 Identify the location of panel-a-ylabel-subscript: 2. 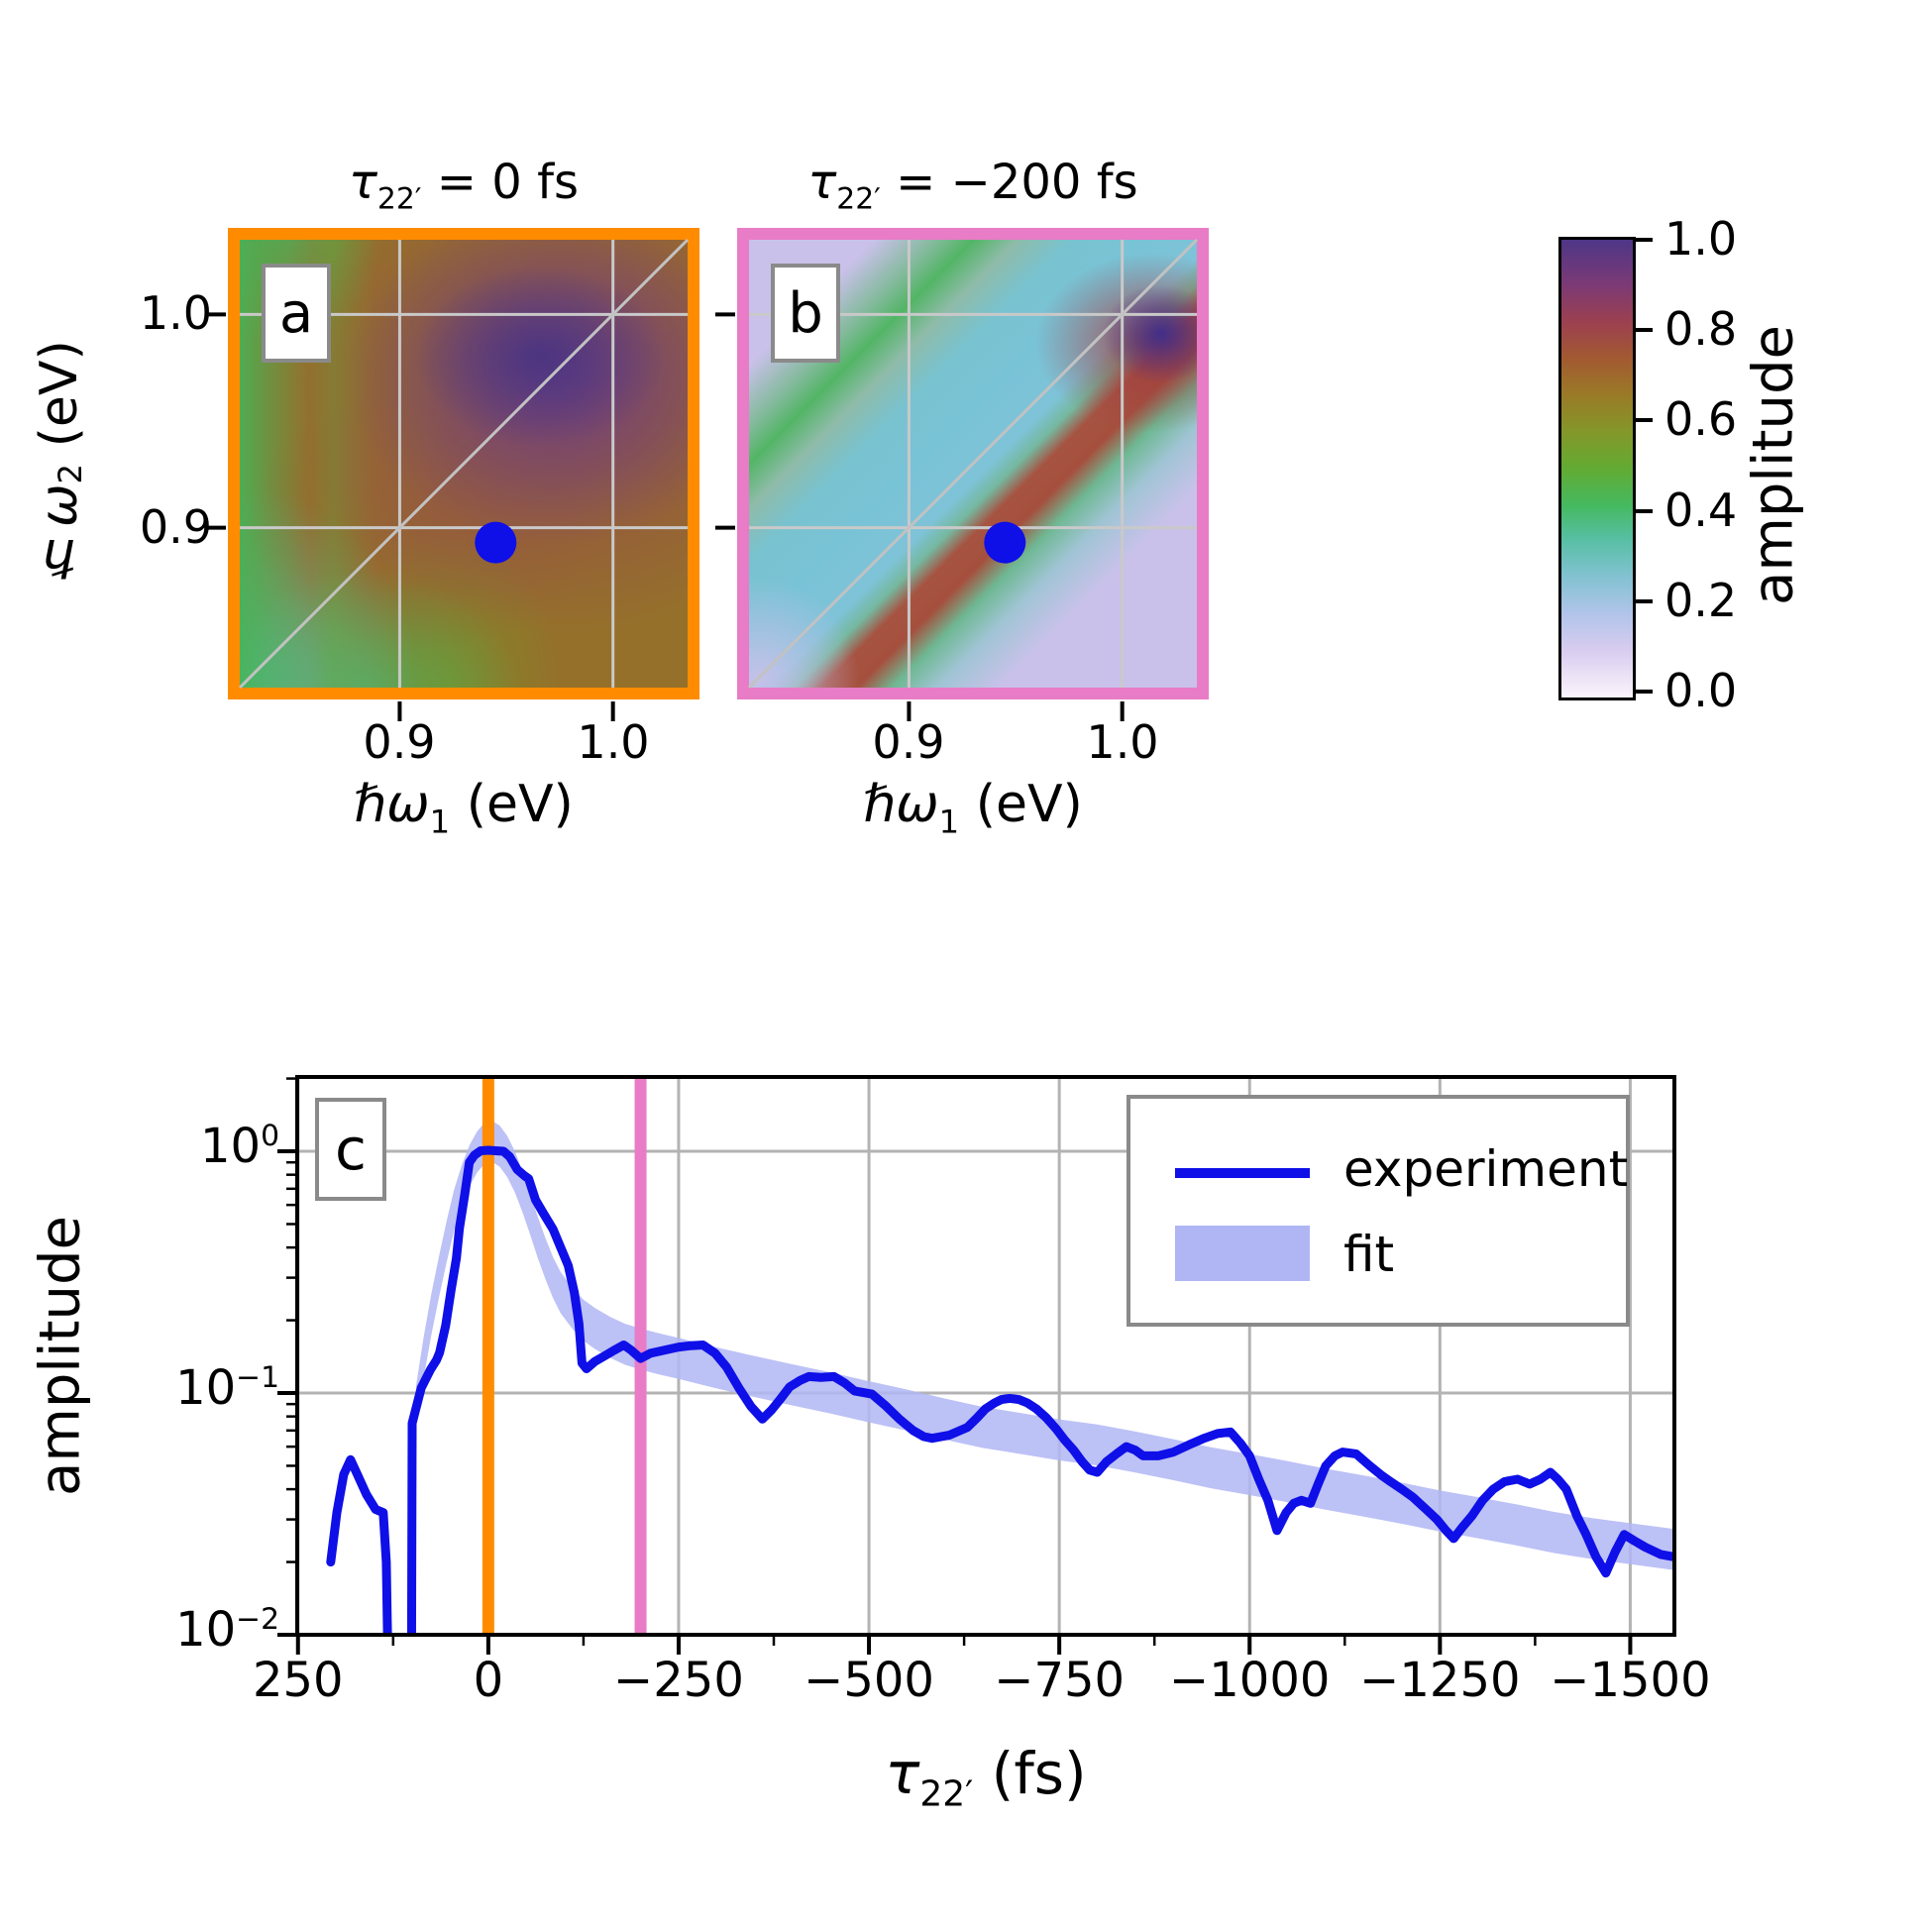
(71, 474).